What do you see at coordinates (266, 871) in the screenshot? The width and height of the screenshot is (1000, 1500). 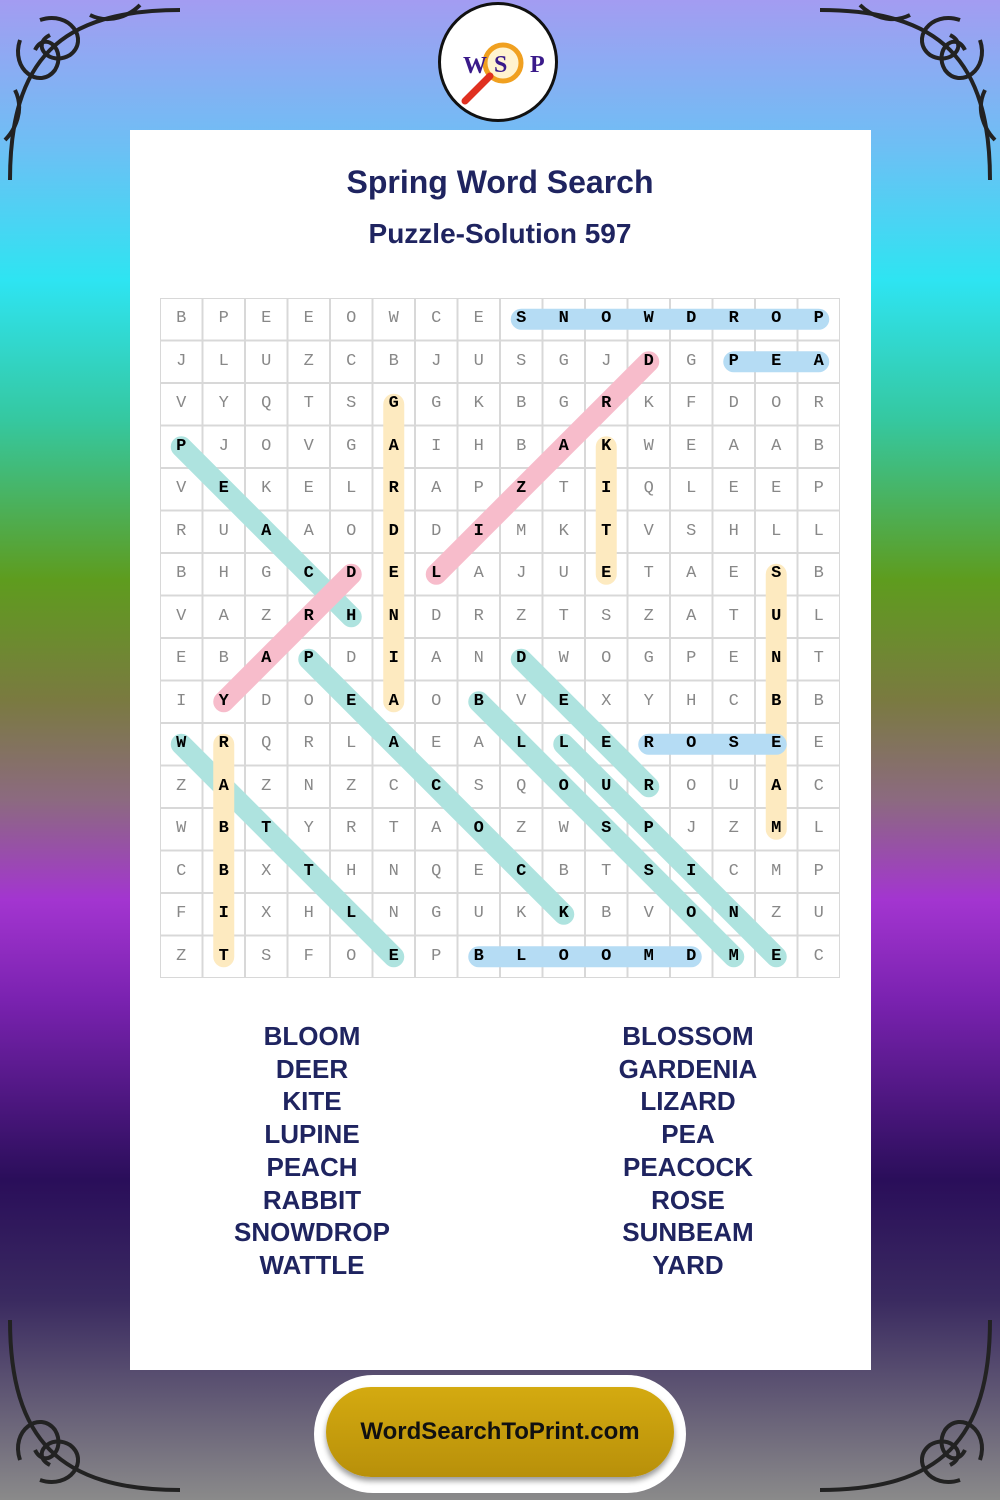 I see `grid-cell: X` at bounding box center [266, 871].